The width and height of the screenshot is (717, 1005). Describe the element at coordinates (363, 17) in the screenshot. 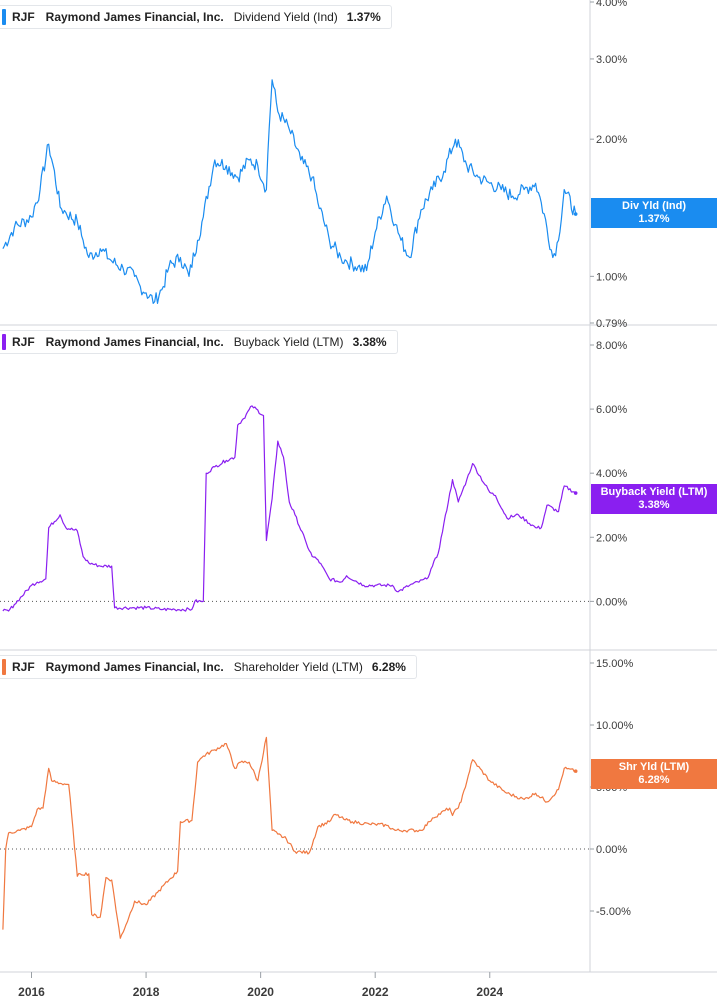

I see `metric-value: 1.37%` at that location.